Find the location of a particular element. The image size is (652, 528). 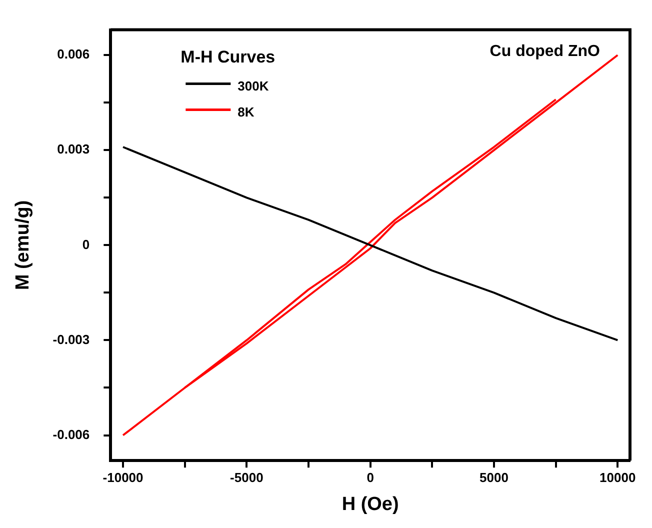

x-axis-title: H (Oe) is located at coordinates (370, 504).